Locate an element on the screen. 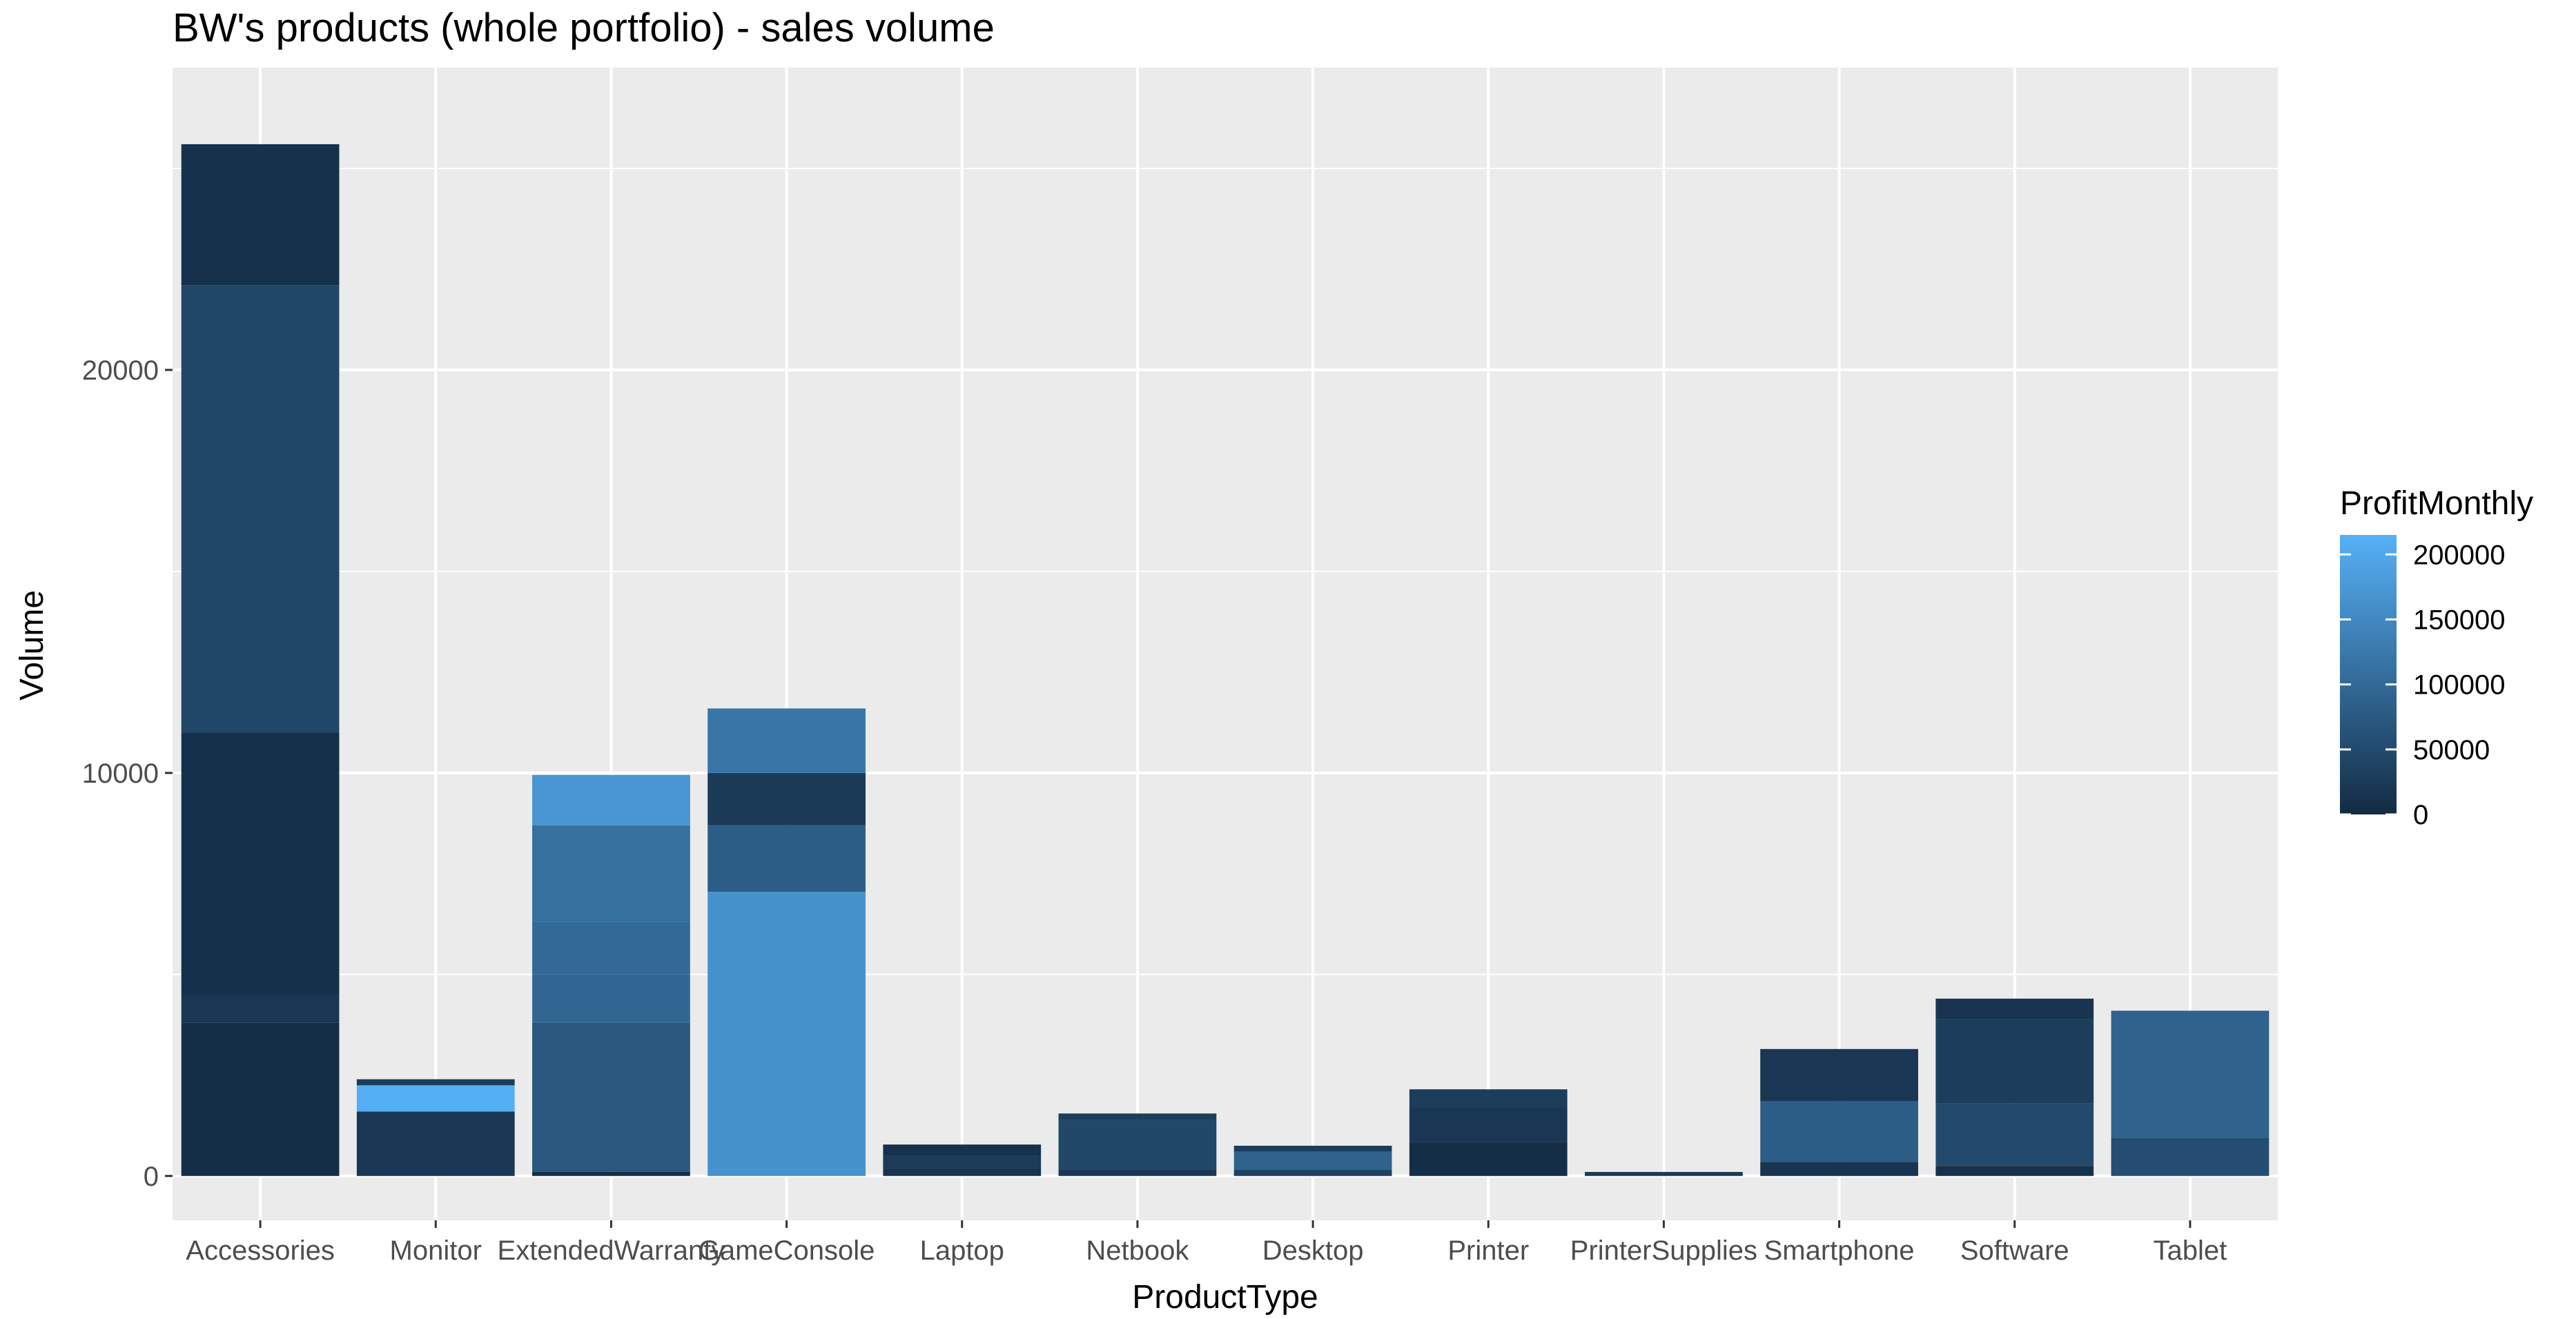 Image resolution: width=2576 pixels, height=1319 pixels. legend-title: ProfitMonthly is located at coordinates (2436, 503).